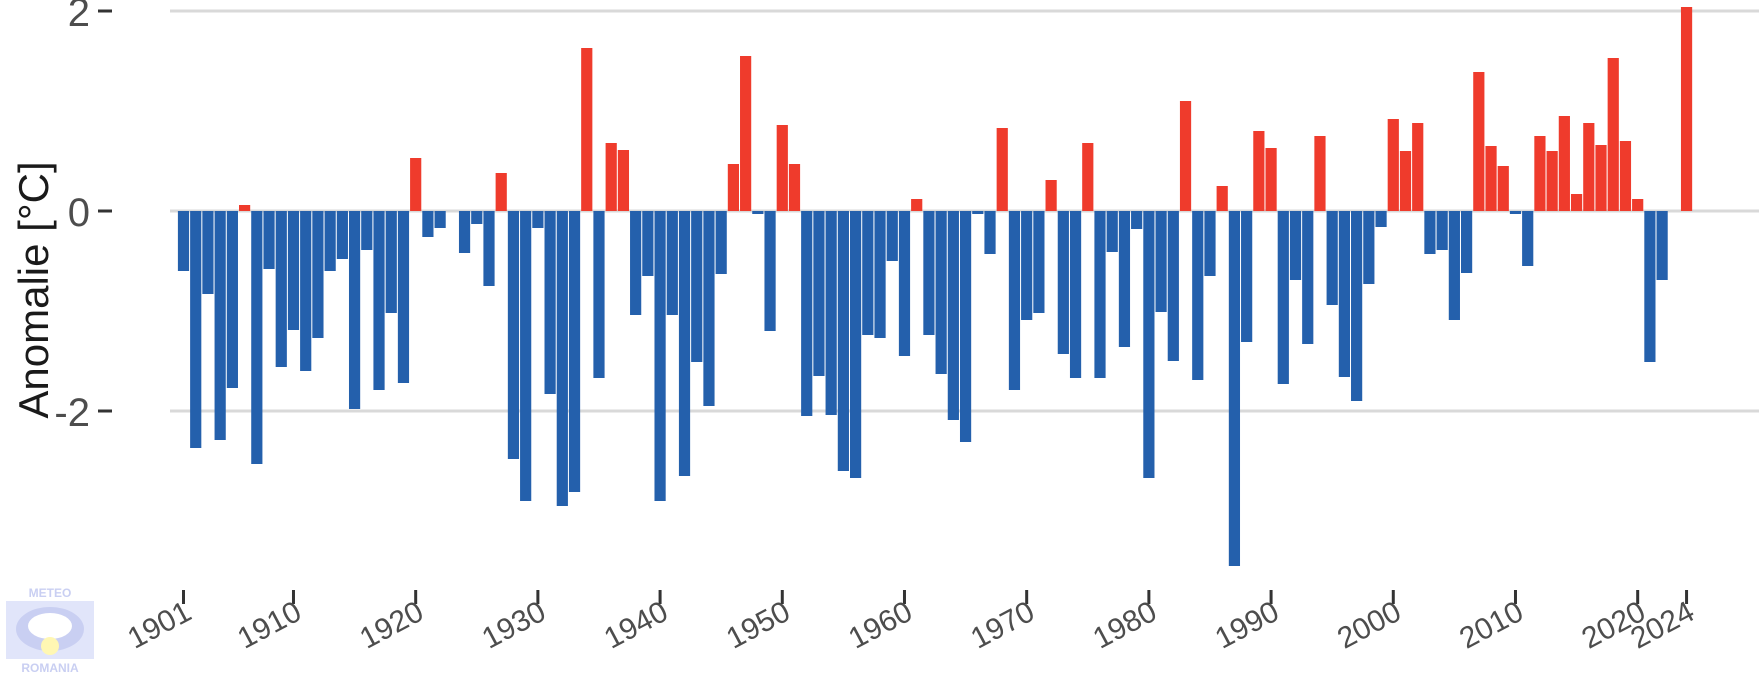 The width and height of the screenshot is (1759, 680). I want to click on bar-2008, so click(1491, 178).